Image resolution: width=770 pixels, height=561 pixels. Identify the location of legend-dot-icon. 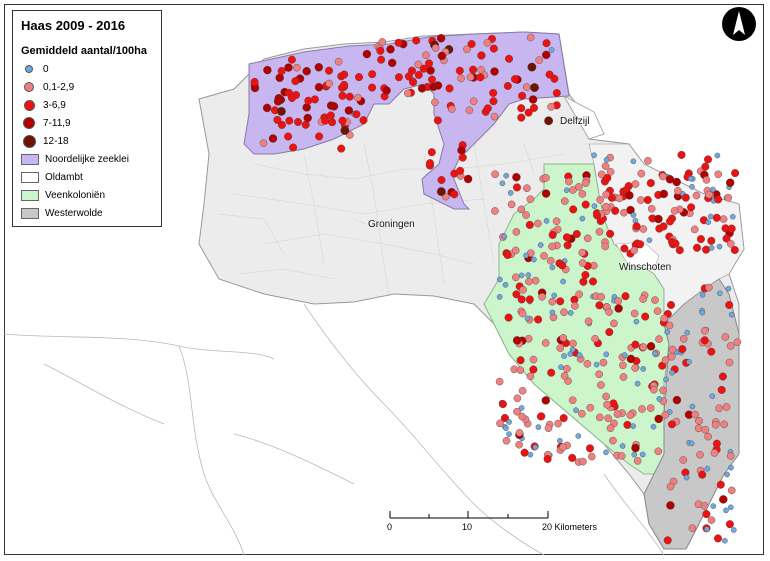
(29, 123).